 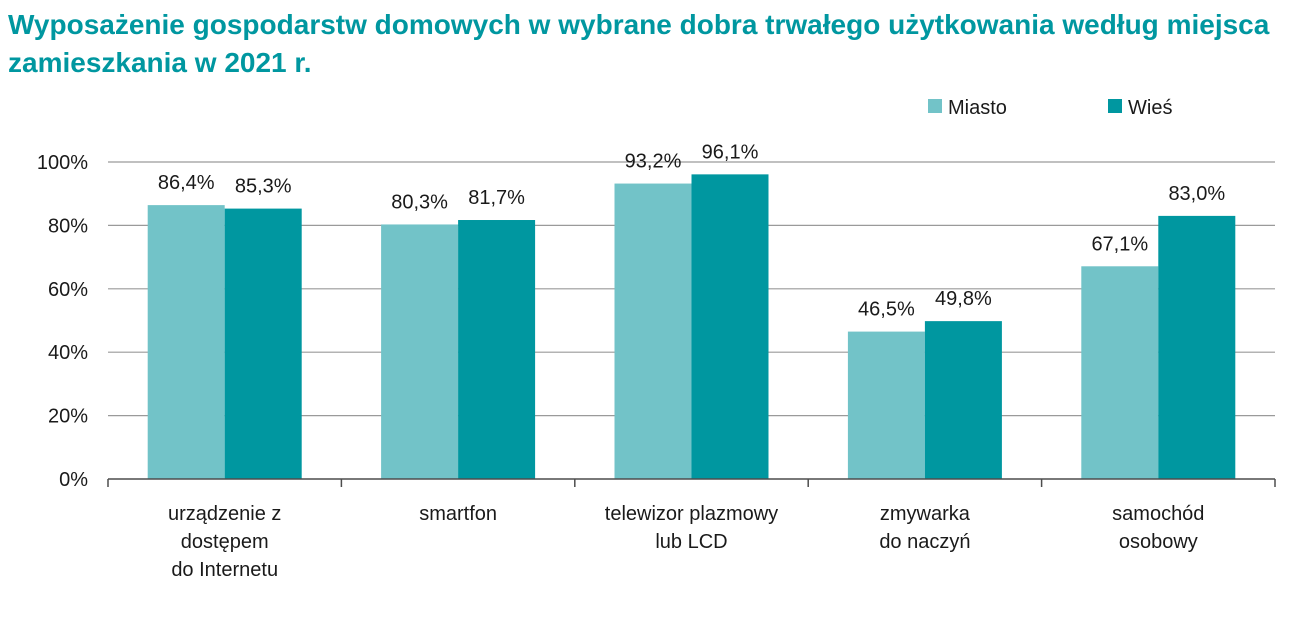 What do you see at coordinates (691, 482) in the screenshot?
I see `axes` at bounding box center [691, 482].